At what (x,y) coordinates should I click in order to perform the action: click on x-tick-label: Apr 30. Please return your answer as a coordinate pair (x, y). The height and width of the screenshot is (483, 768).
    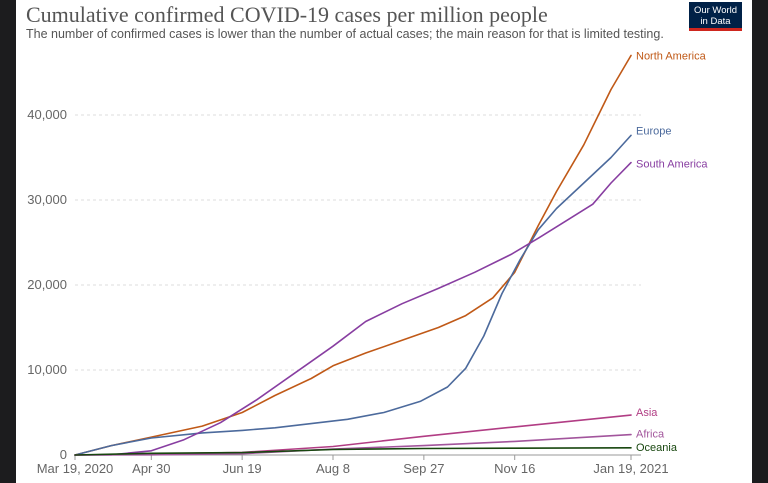
    Looking at the image, I should click on (151, 468).